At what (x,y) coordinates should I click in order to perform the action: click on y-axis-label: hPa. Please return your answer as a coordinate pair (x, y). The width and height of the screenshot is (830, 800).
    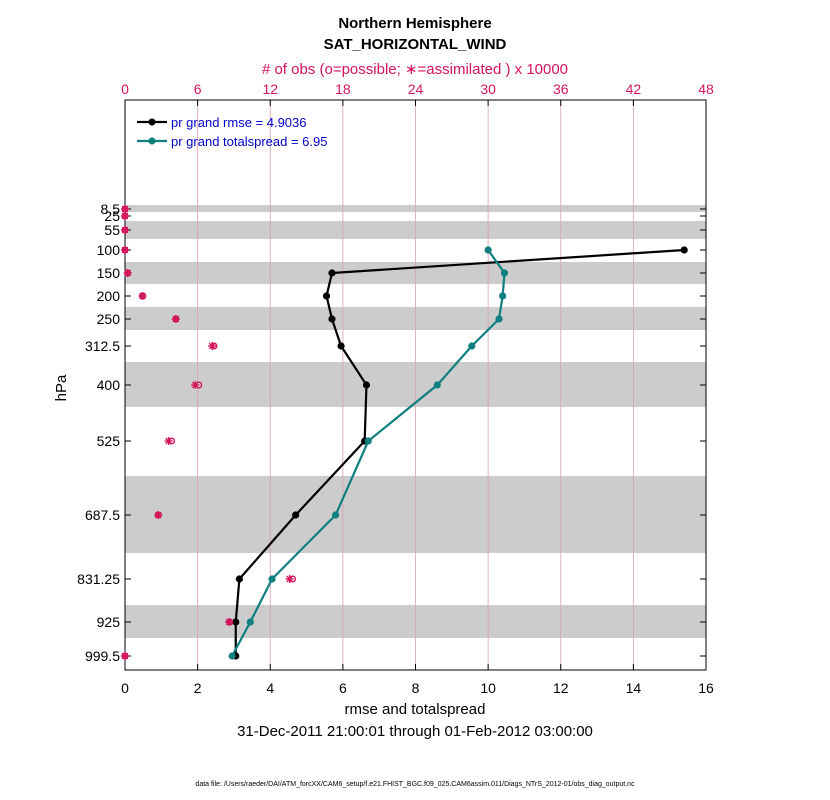
    Looking at the image, I should click on (61, 387).